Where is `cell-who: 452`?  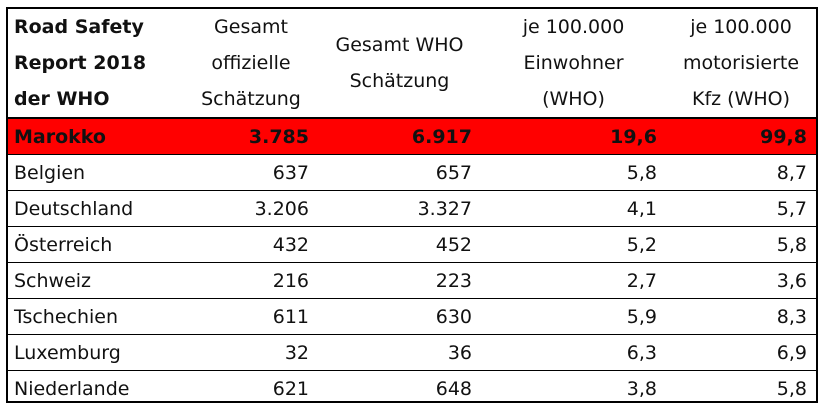
cell-who: 452 is located at coordinates (399, 244).